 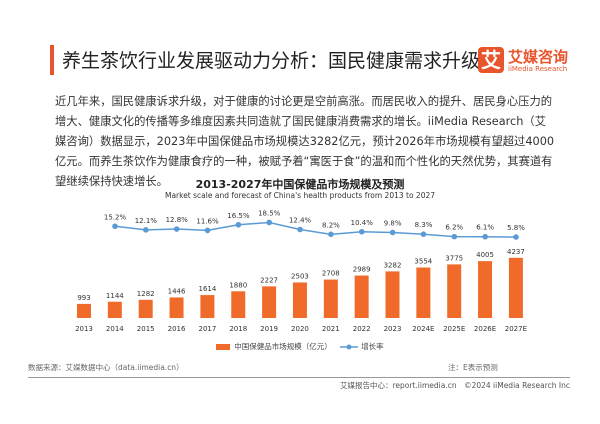 I want to click on bar-value-label: 2708, so click(x=331, y=274).